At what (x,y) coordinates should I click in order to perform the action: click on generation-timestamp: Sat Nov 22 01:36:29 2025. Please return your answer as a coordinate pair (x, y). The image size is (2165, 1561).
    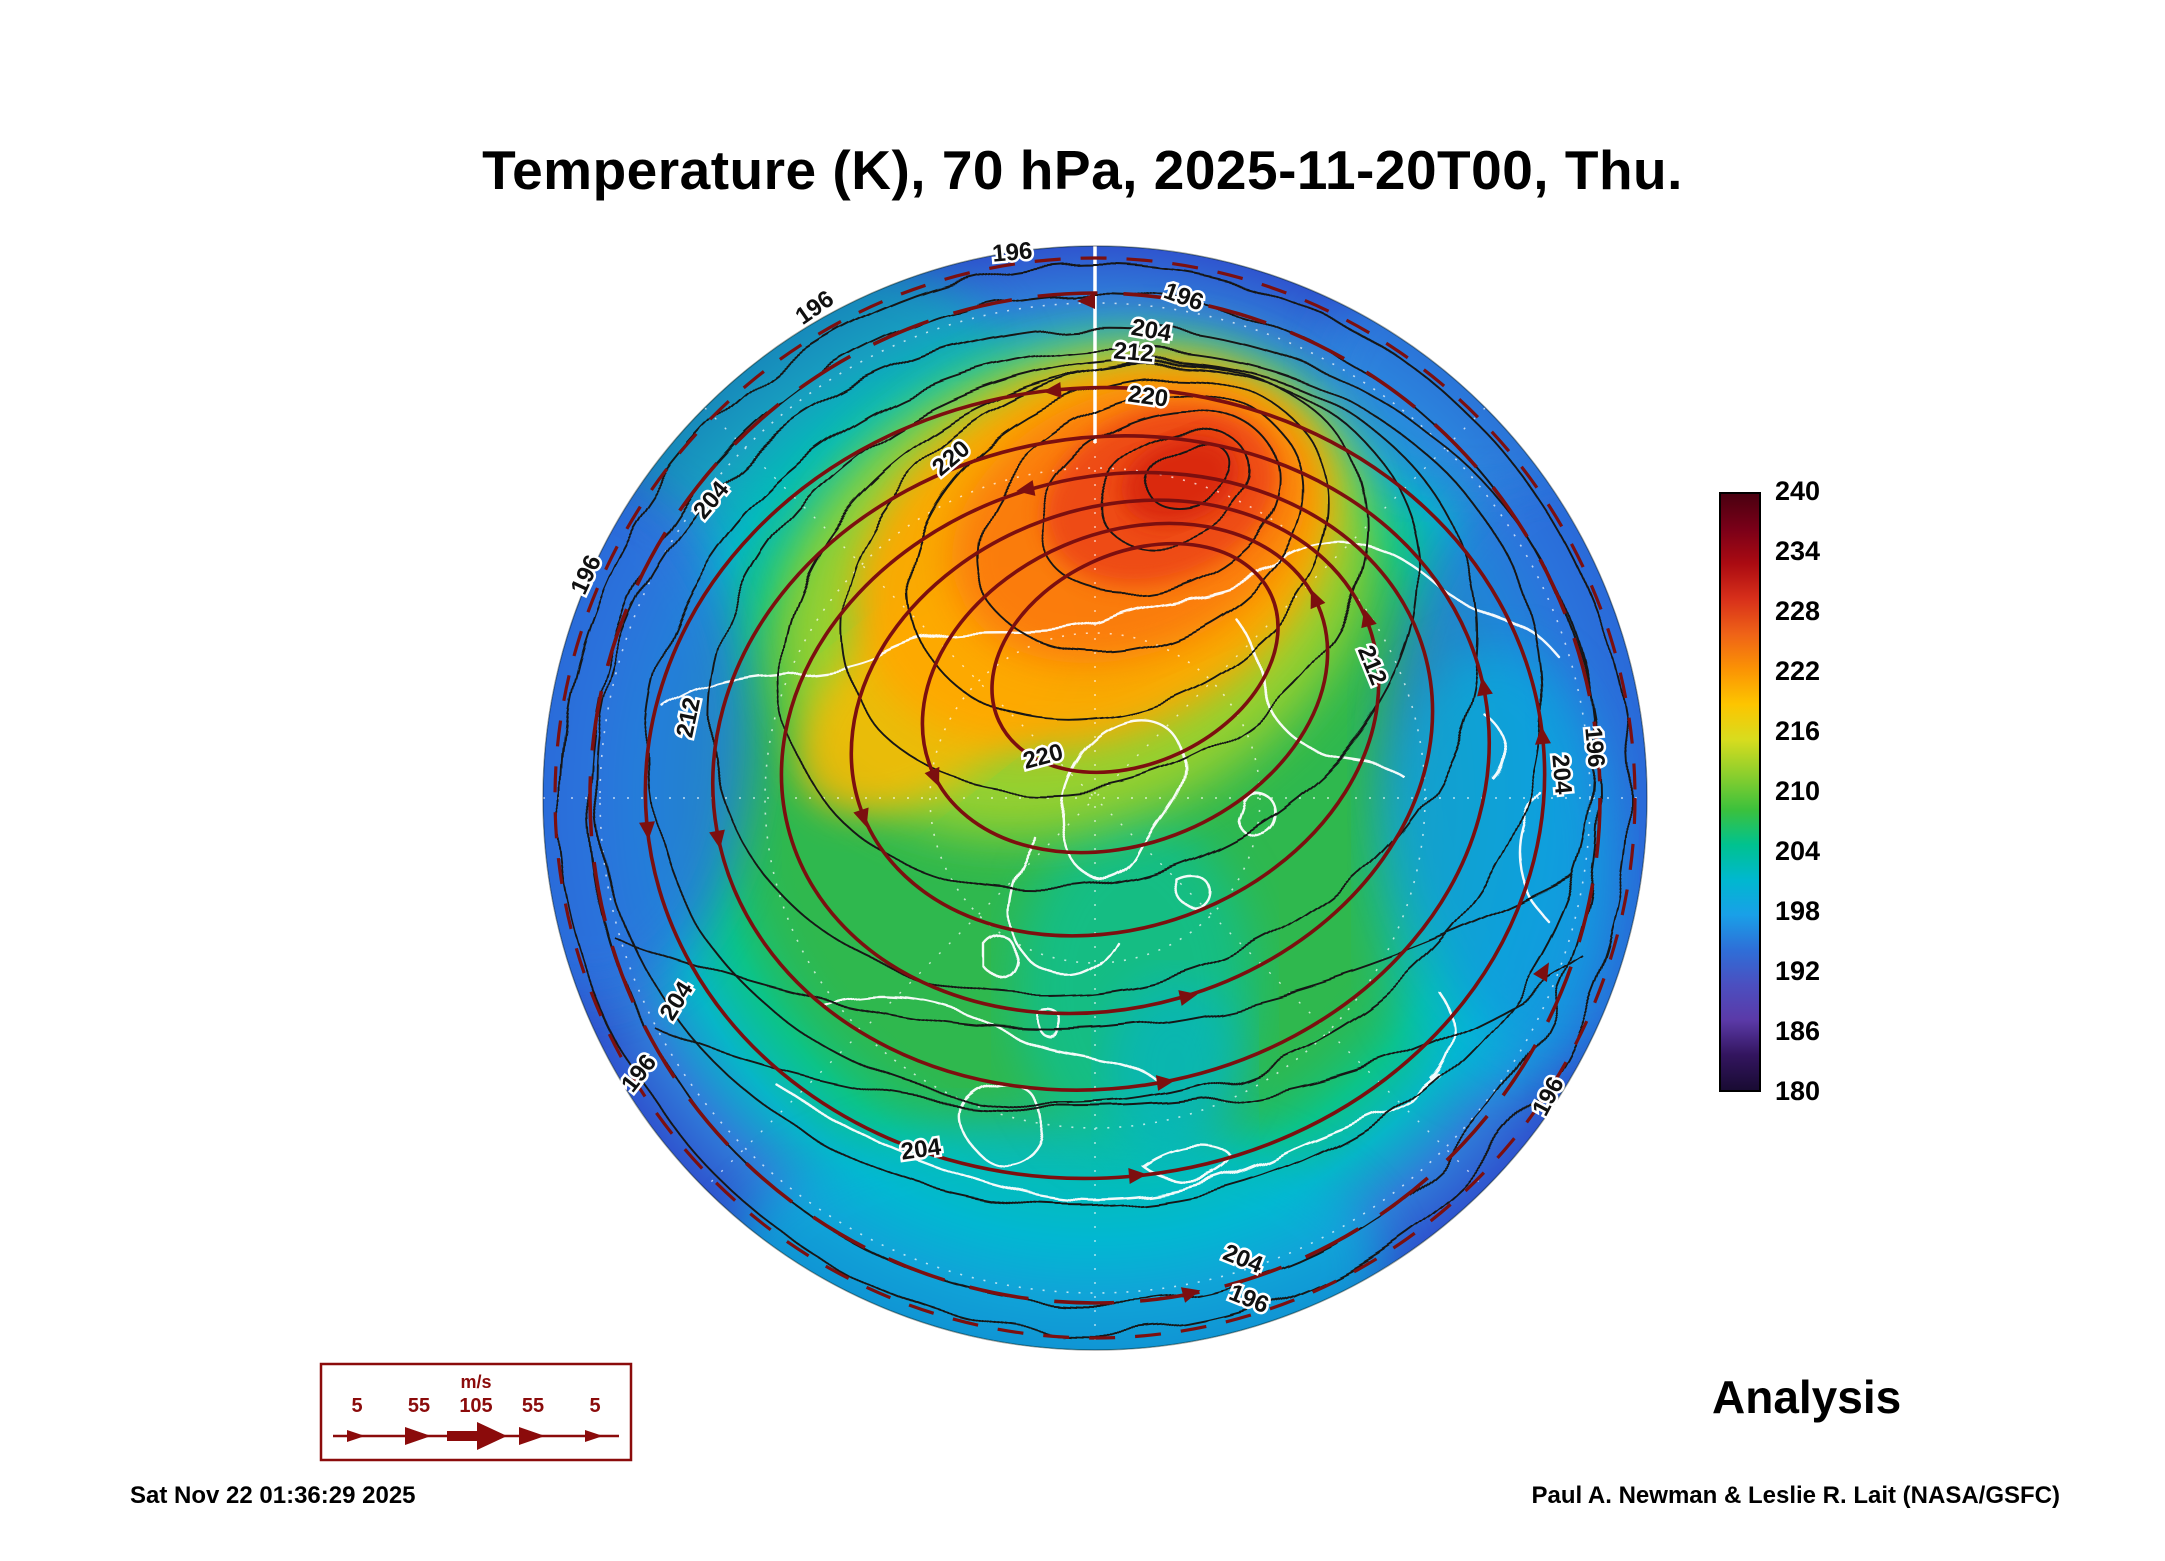
    Looking at the image, I should click on (273, 1495).